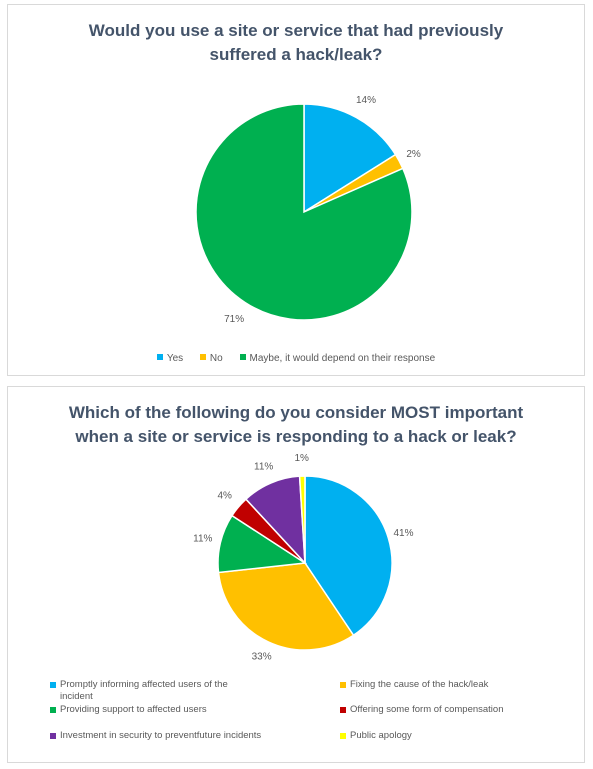  What do you see at coordinates (403, 533) in the screenshot?
I see `chart-2-data-label-0: 41%` at bounding box center [403, 533].